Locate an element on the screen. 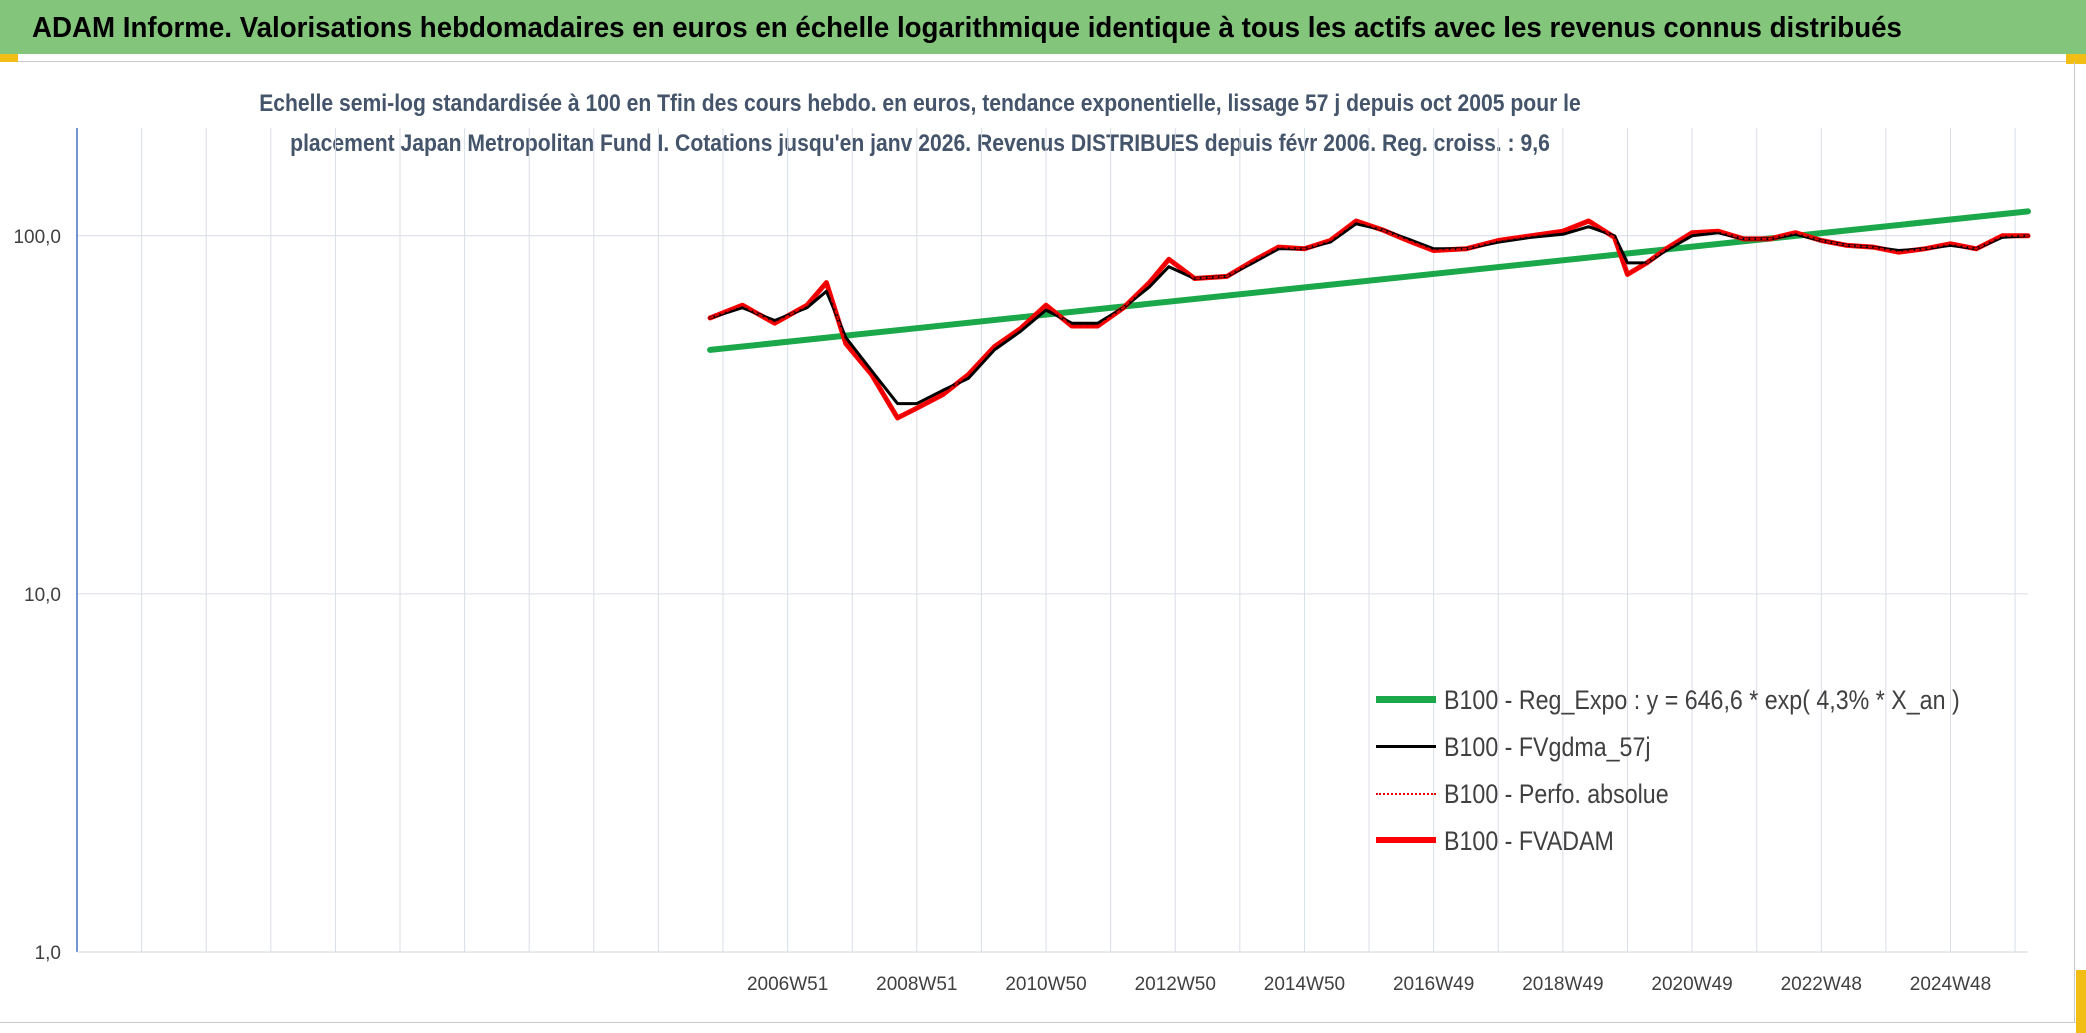 This screenshot has width=2086, height=1033. frame-right-line is located at coordinates (2074, 542).